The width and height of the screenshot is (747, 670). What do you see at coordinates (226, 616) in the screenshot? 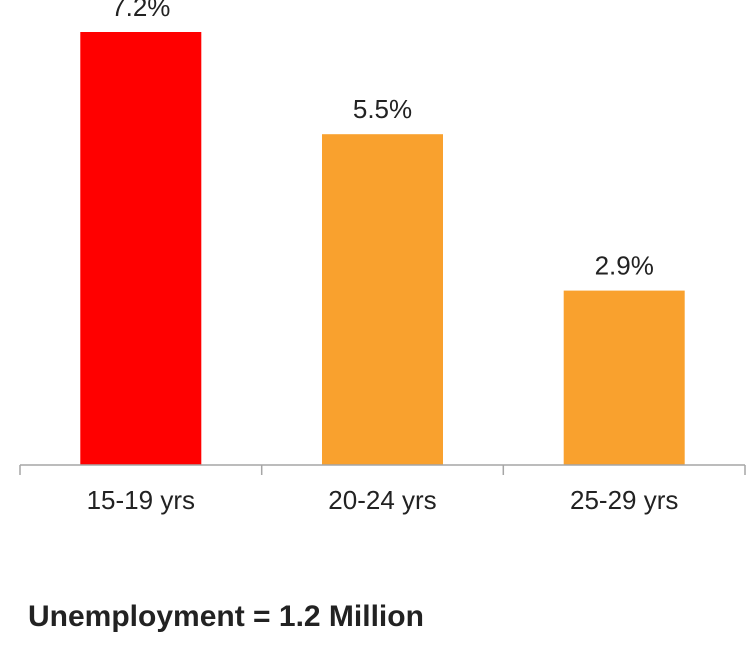
I see `chart-caption: Unemployment = 1.2 Million` at bounding box center [226, 616].